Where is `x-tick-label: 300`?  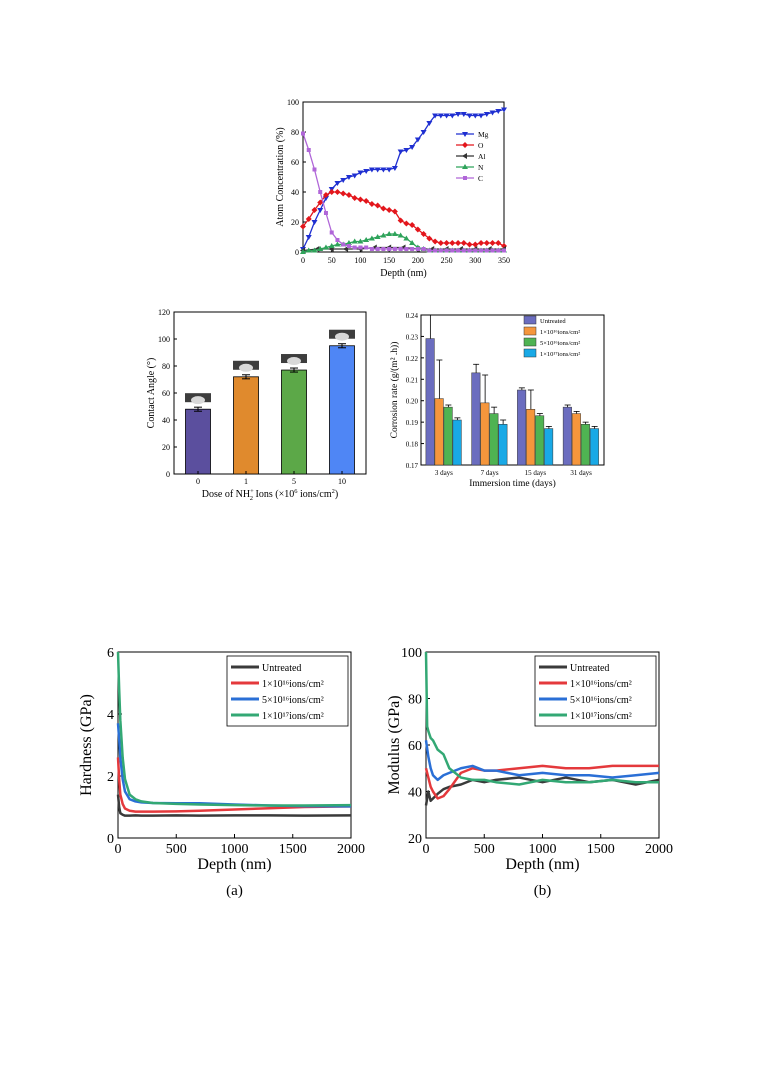
x-tick-label: 300 is located at coordinates (475, 260).